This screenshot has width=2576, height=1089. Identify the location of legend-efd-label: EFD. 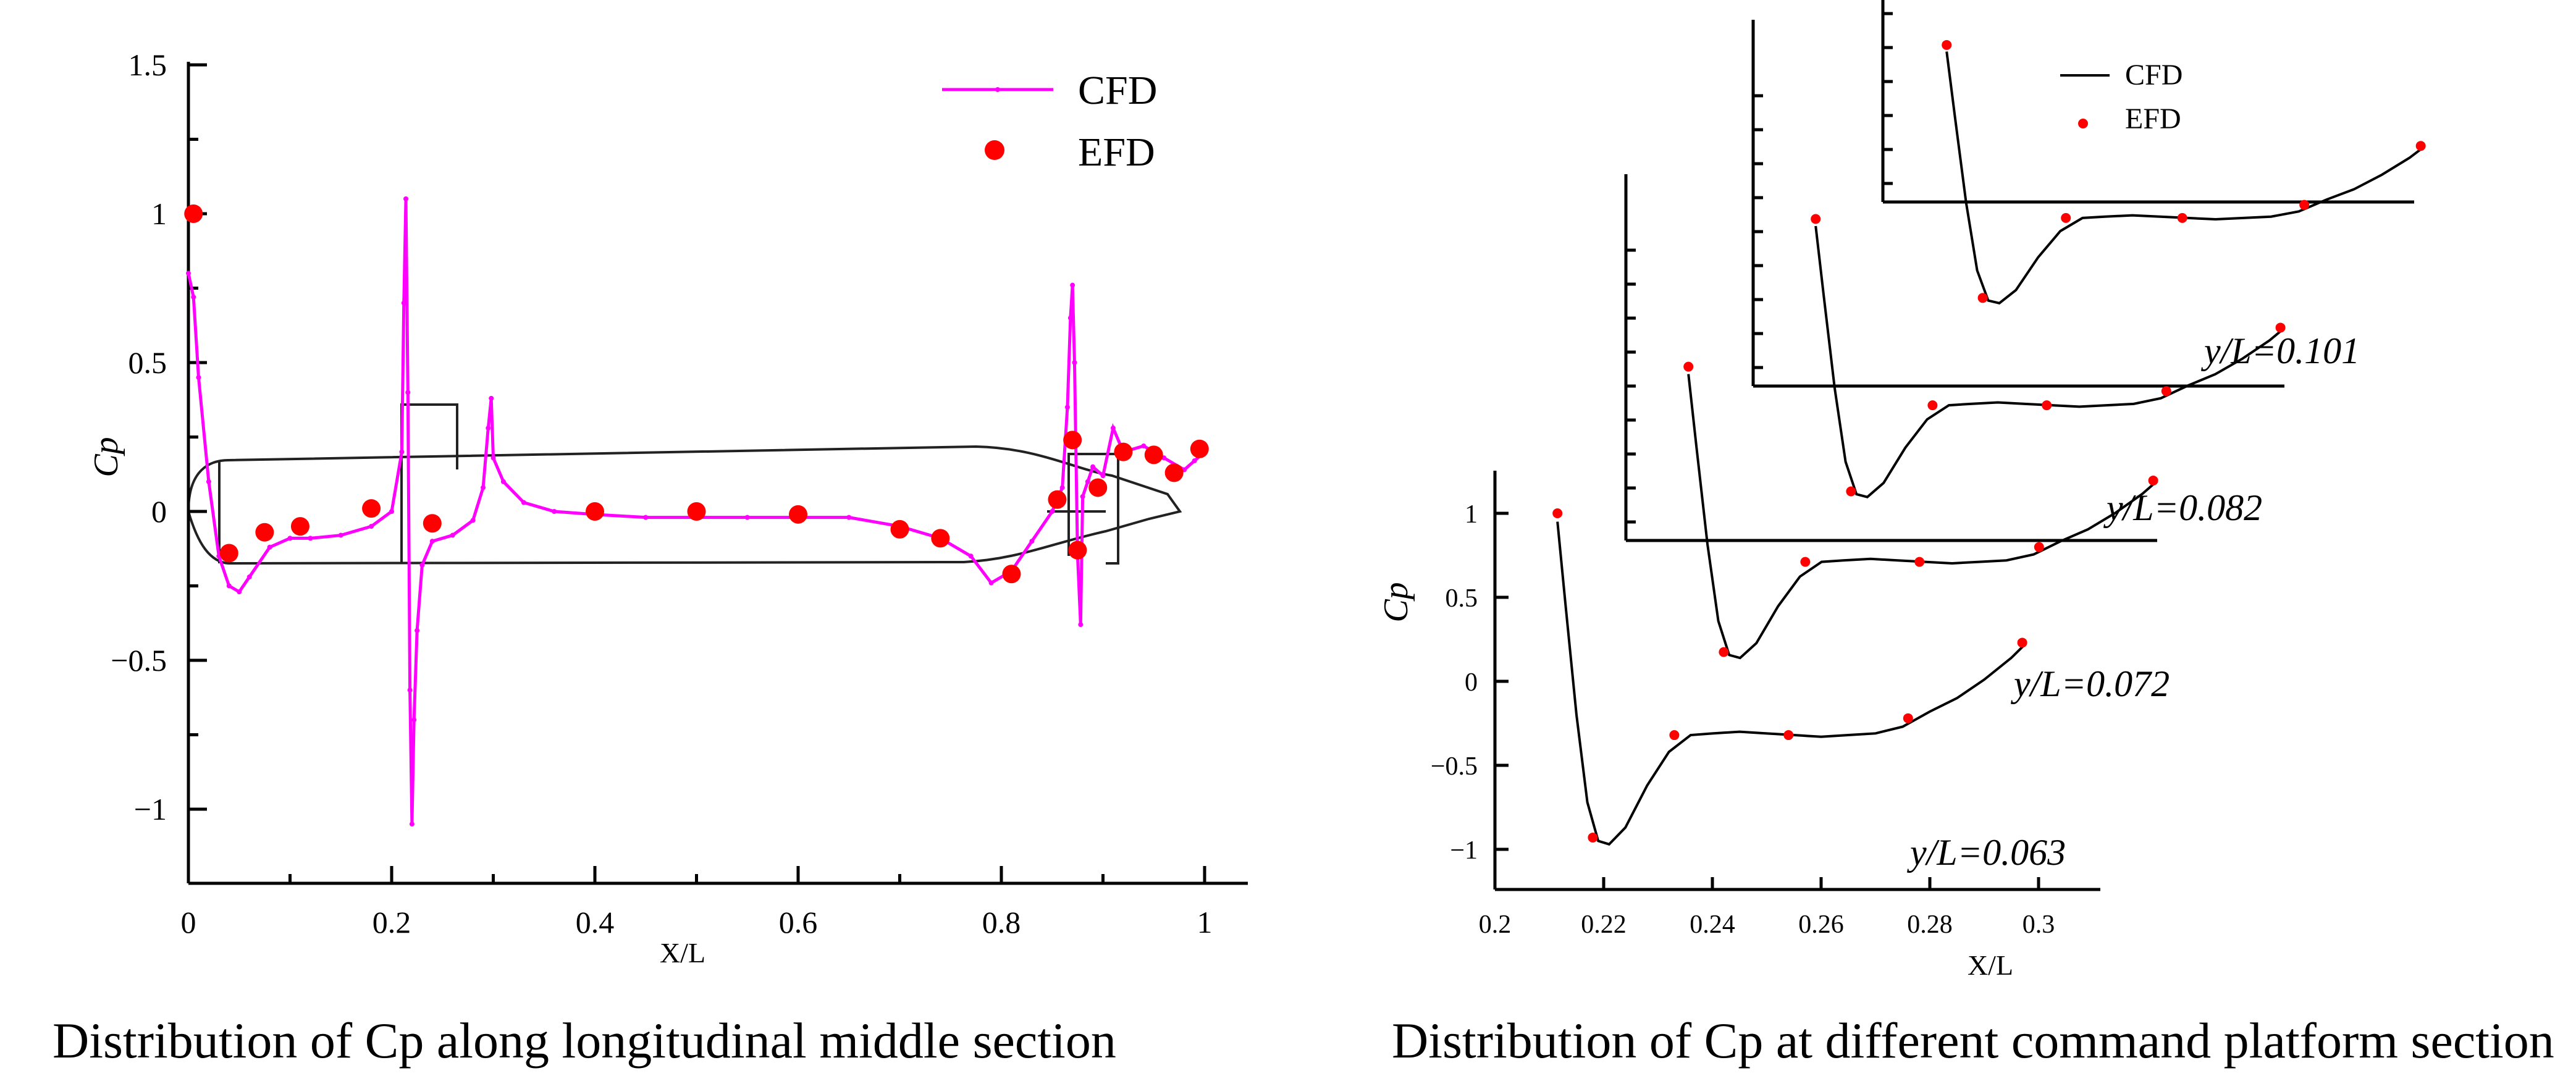
(1116, 152).